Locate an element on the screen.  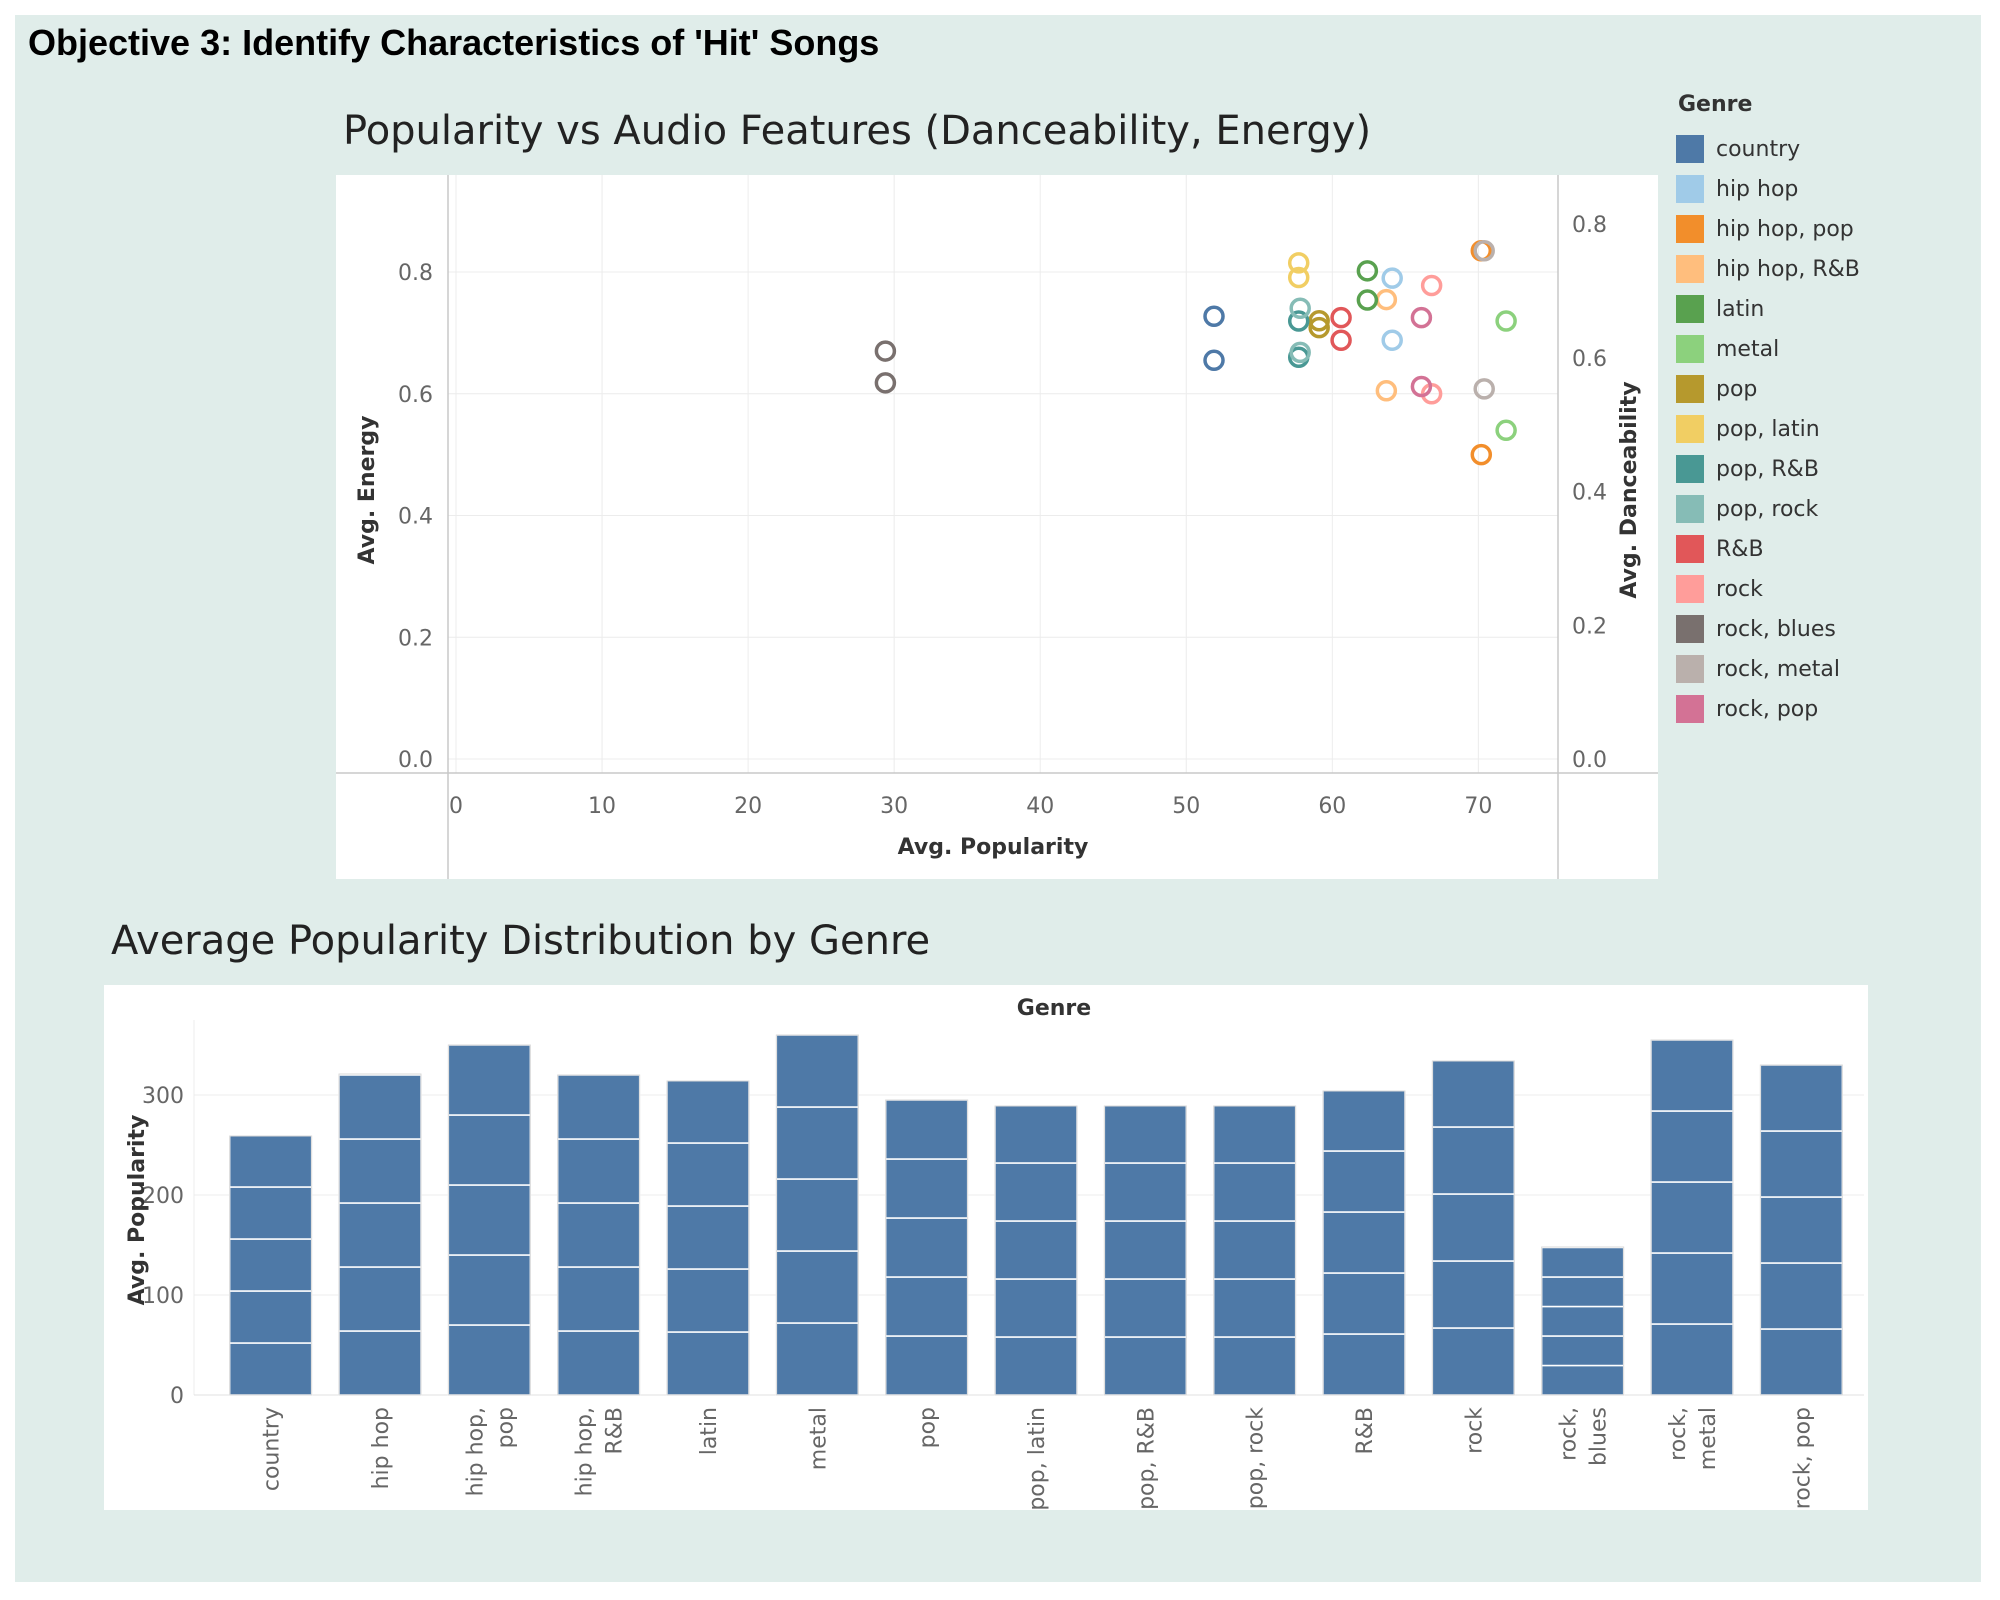
bar-hip-hop-randb is located at coordinates (598, 1235).